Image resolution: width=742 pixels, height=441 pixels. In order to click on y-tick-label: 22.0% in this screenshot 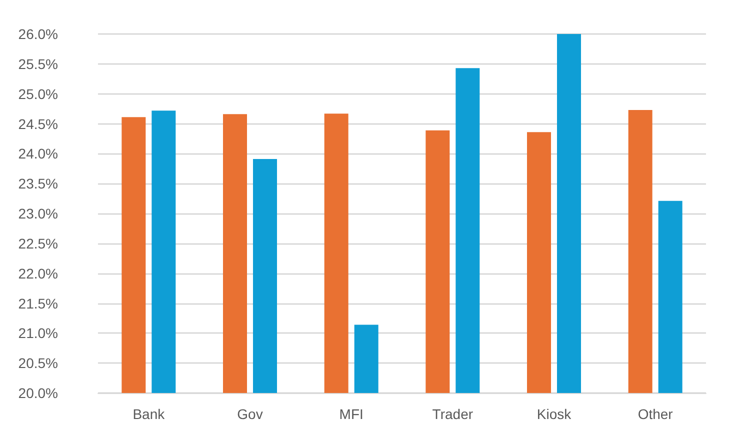, I will do `click(38, 273)`.